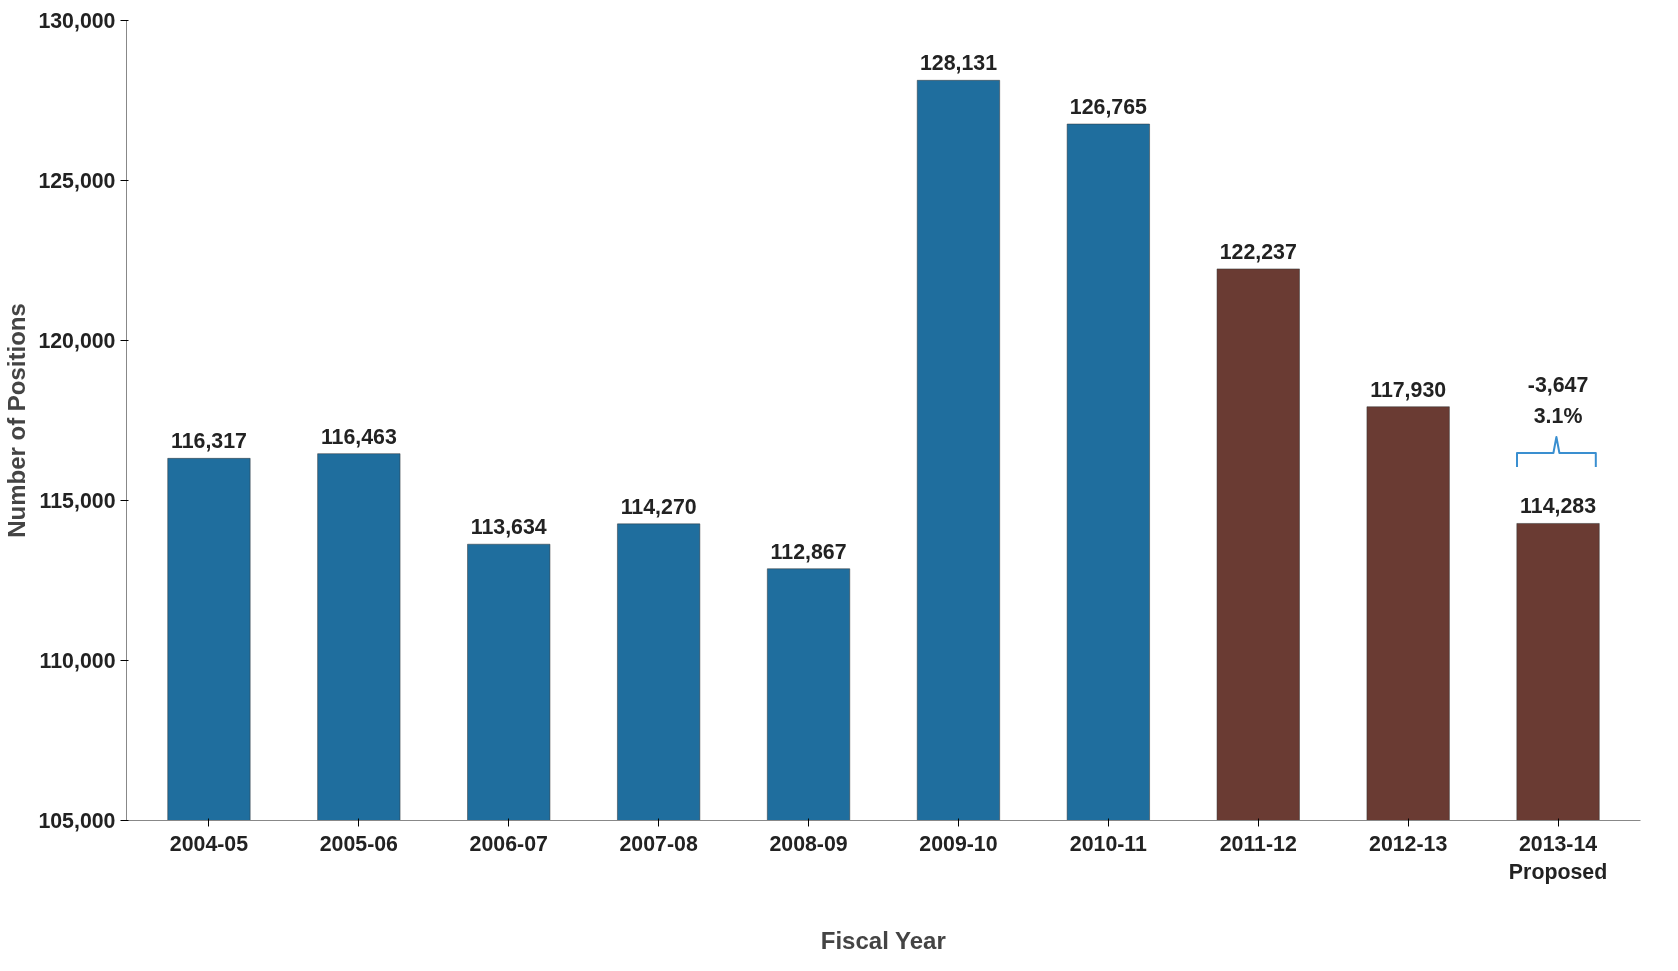  Describe the element at coordinates (508, 843) in the screenshot. I see `x-tick-label: 2006-07` at that location.